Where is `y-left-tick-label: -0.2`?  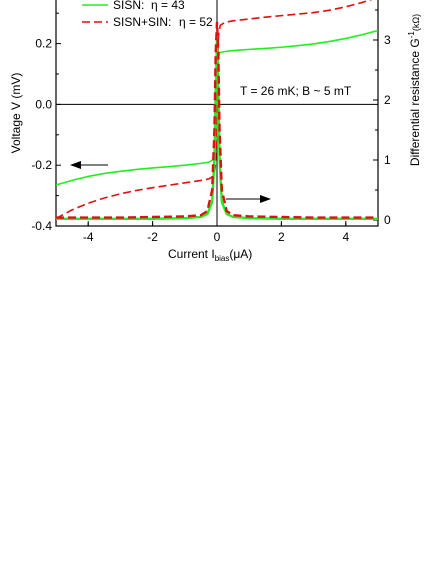
y-left-tick-label: -0.2 is located at coordinates (41, 165).